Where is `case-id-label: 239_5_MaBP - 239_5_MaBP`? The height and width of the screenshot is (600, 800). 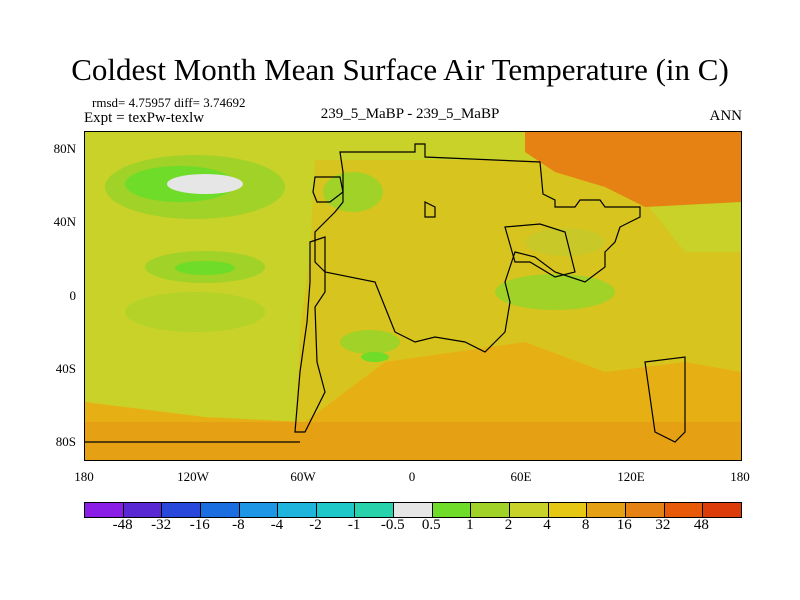
case-id-label: 239_5_MaBP - 239_5_MaBP is located at coordinates (410, 114).